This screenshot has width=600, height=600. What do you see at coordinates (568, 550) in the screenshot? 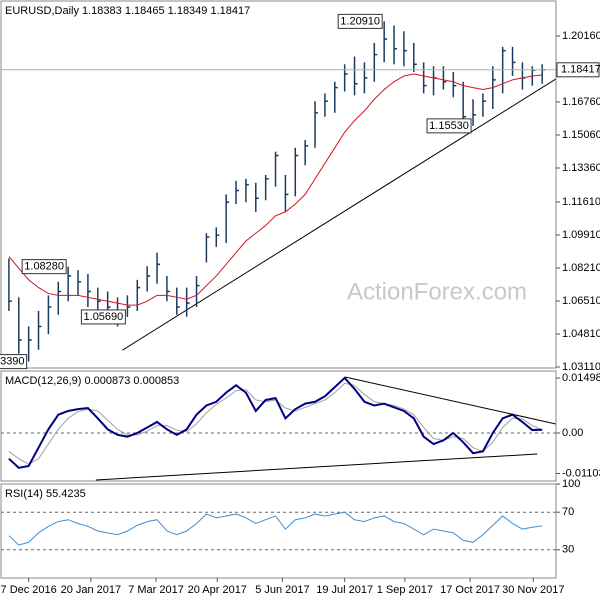
I see `y-tick-label: 30` at bounding box center [568, 550].